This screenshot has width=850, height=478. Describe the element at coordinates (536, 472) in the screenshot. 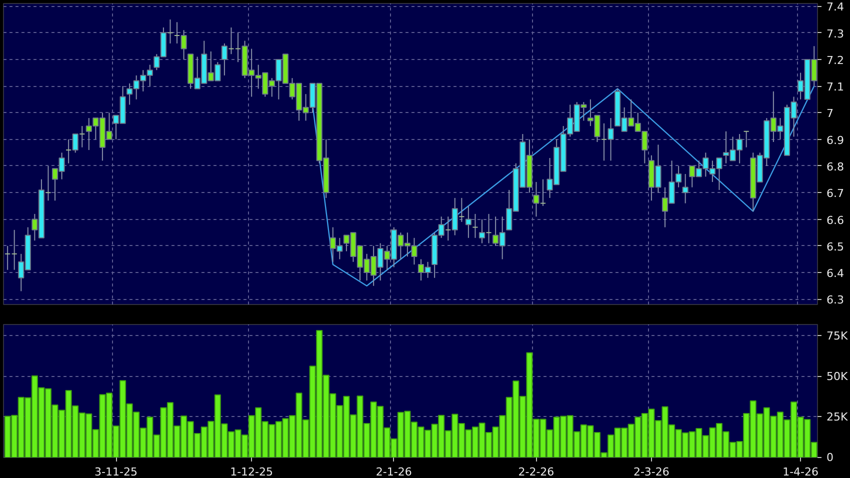

I see `x-tick-label: 2-2-26` at that location.